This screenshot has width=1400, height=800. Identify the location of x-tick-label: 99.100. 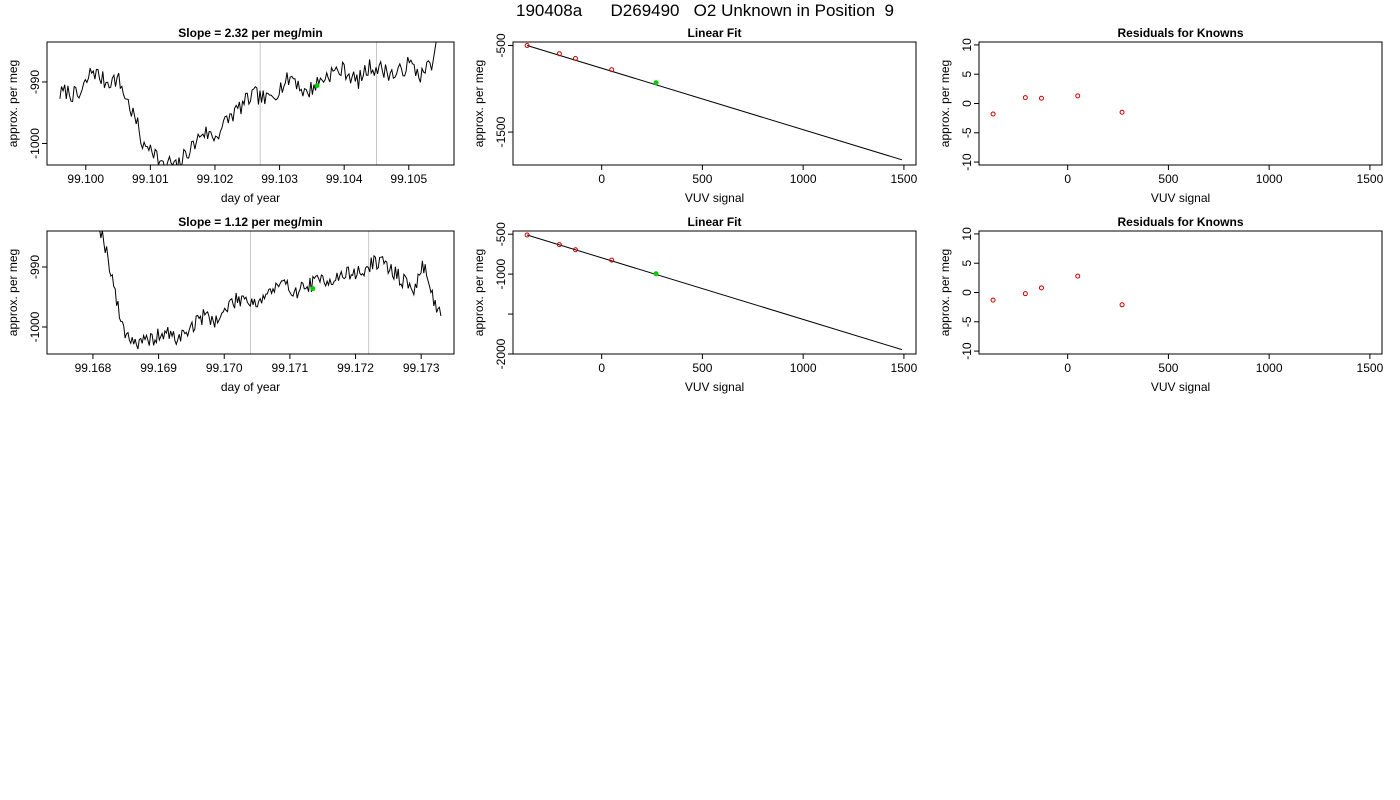
(85, 179).